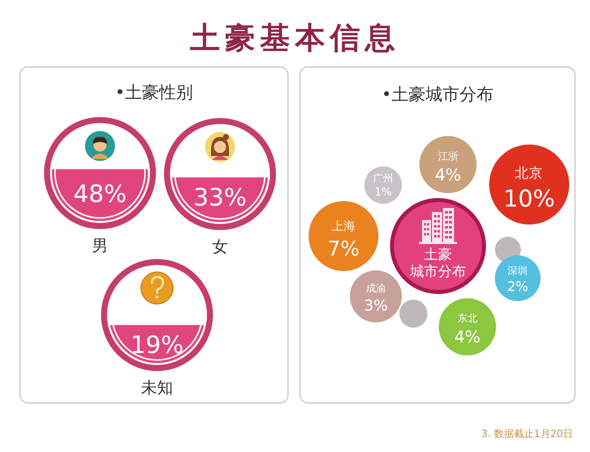 This screenshot has height=452, width=590. What do you see at coordinates (529, 198) in the screenshot?
I see `data-label: 10%` at bounding box center [529, 198].